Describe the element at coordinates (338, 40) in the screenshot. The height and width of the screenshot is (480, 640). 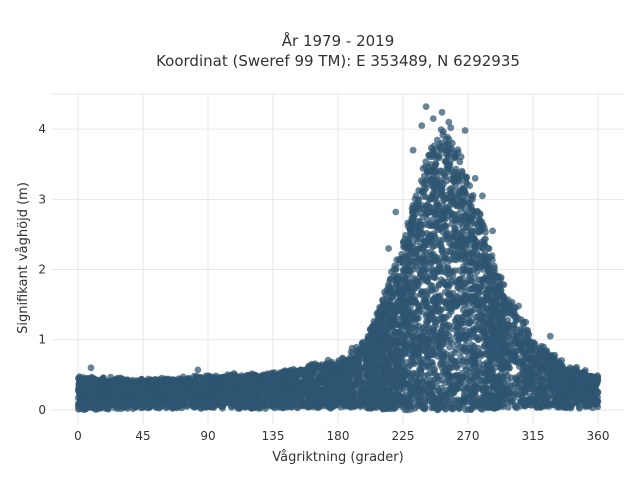
I see `chart-title: År 1979 - 2019` at that location.